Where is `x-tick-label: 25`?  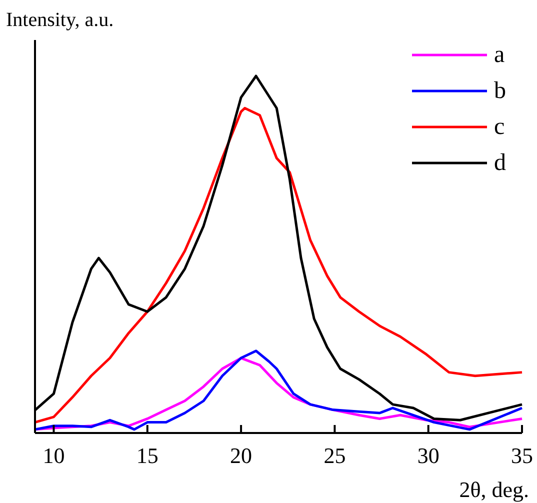 x-tick-label: 25 is located at coordinates (335, 455).